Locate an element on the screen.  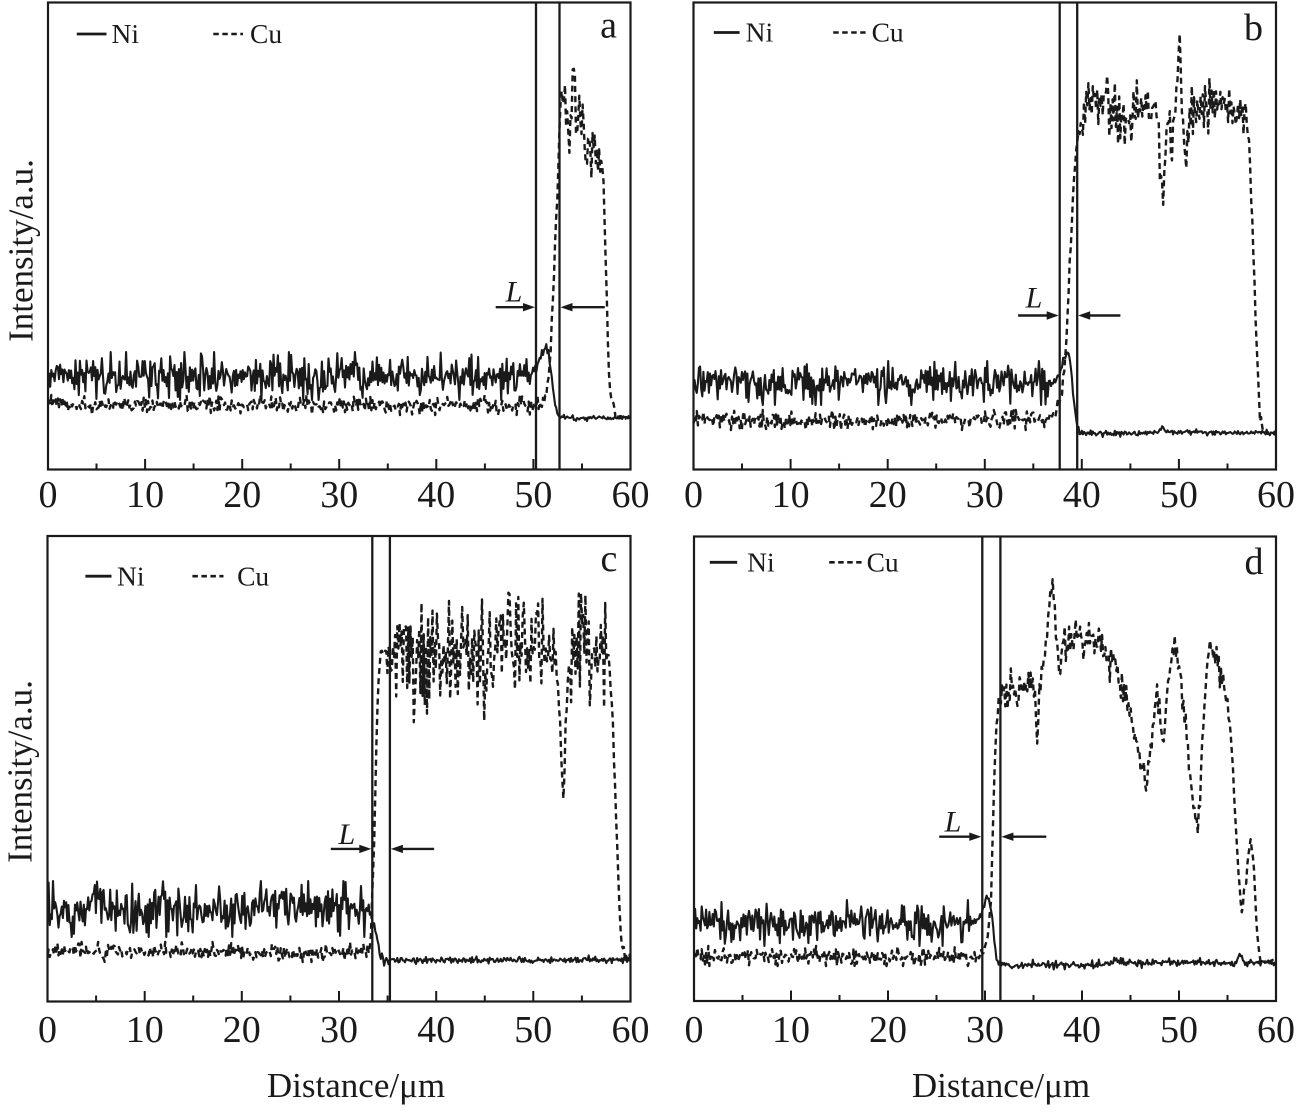
svg-text: b is located at coordinates (1253, 28).